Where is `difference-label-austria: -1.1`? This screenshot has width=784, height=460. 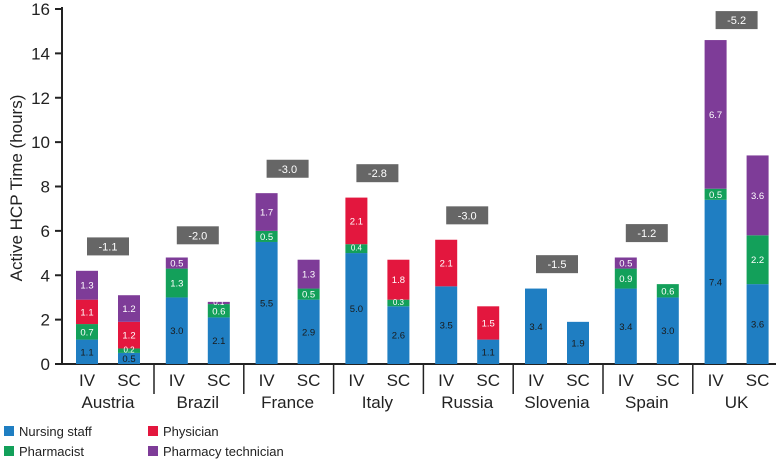
difference-label-austria: -1.1 is located at coordinates (108, 247).